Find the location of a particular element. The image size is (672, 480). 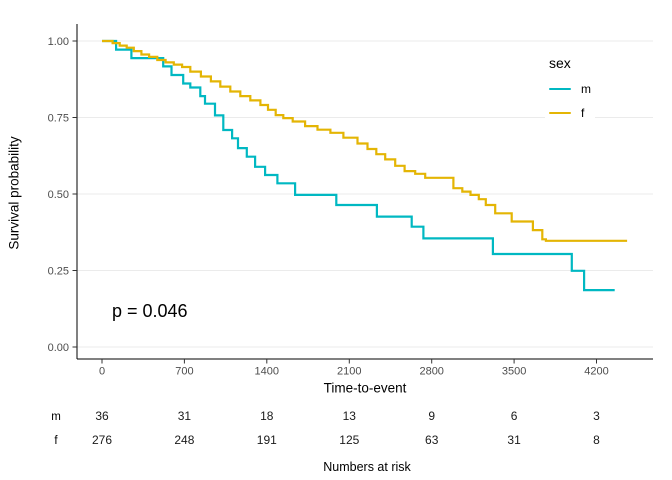

x-axis-title: Time-to-event is located at coordinates (365, 388).